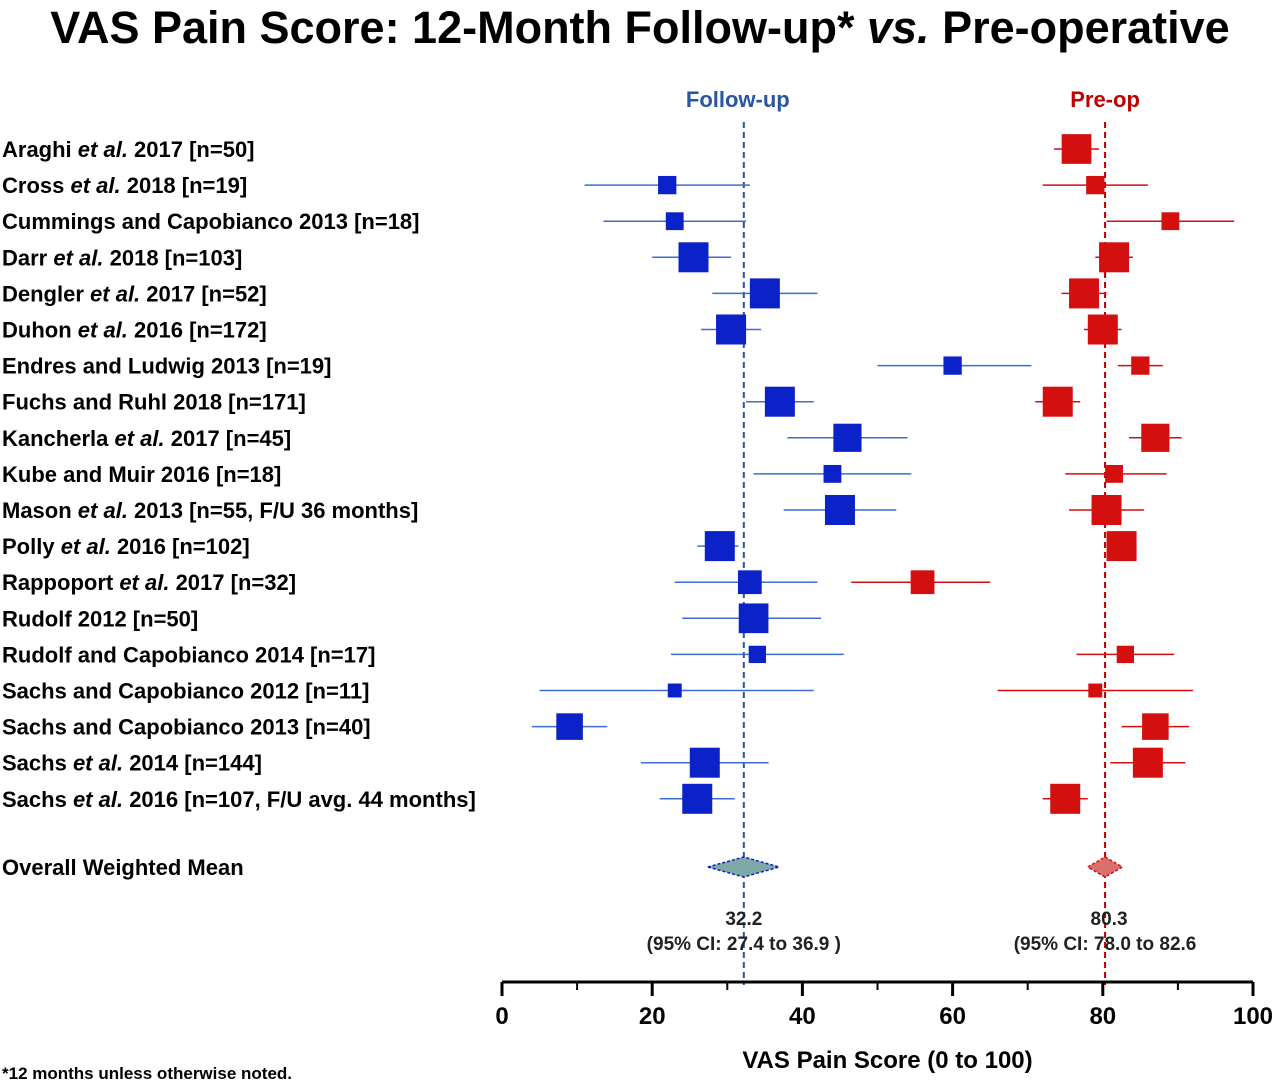  I want to click on overall-label: Overall Weighted Mean, so click(123, 867).